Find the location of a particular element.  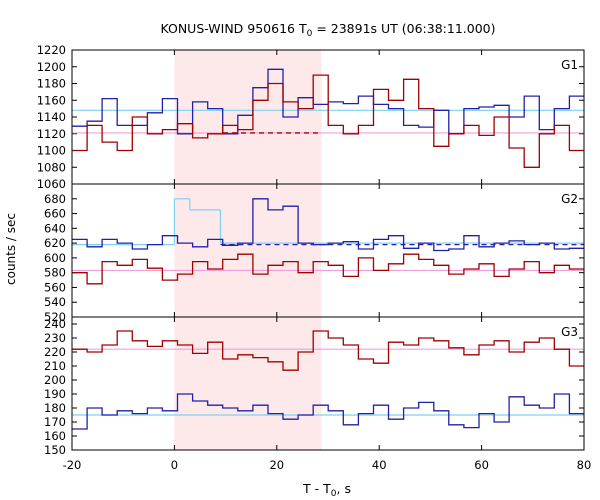

y-tick-label: 1080 is located at coordinates (51, 167).